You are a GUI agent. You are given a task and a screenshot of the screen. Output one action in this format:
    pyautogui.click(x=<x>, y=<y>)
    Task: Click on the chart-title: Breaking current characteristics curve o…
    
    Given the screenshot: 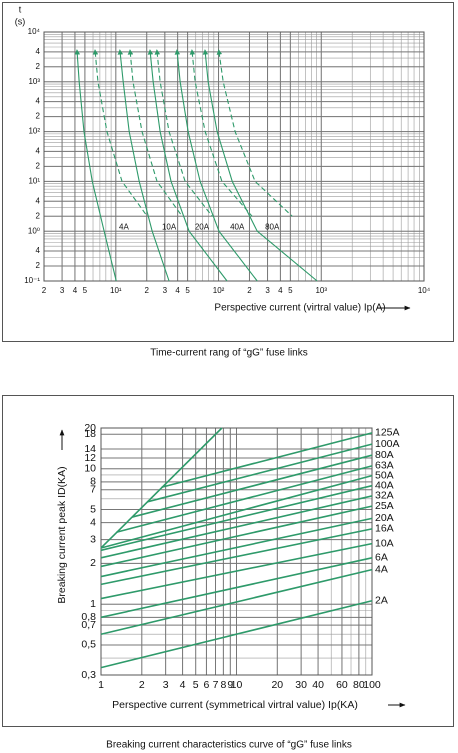 What is the action you would take?
    pyautogui.click(x=229, y=745)
    